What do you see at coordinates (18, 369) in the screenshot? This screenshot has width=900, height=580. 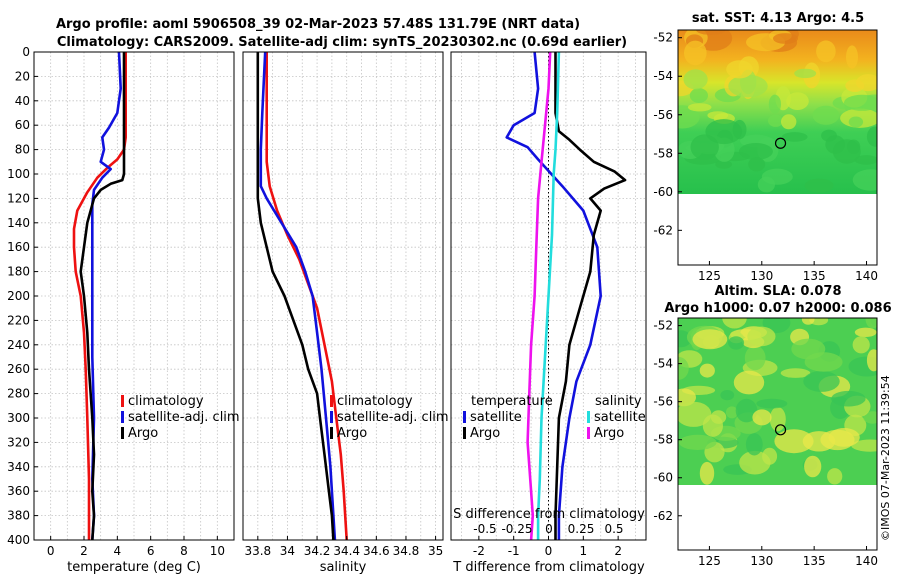 I see `y-tick-label: 260` at bounding box center [18, 369].